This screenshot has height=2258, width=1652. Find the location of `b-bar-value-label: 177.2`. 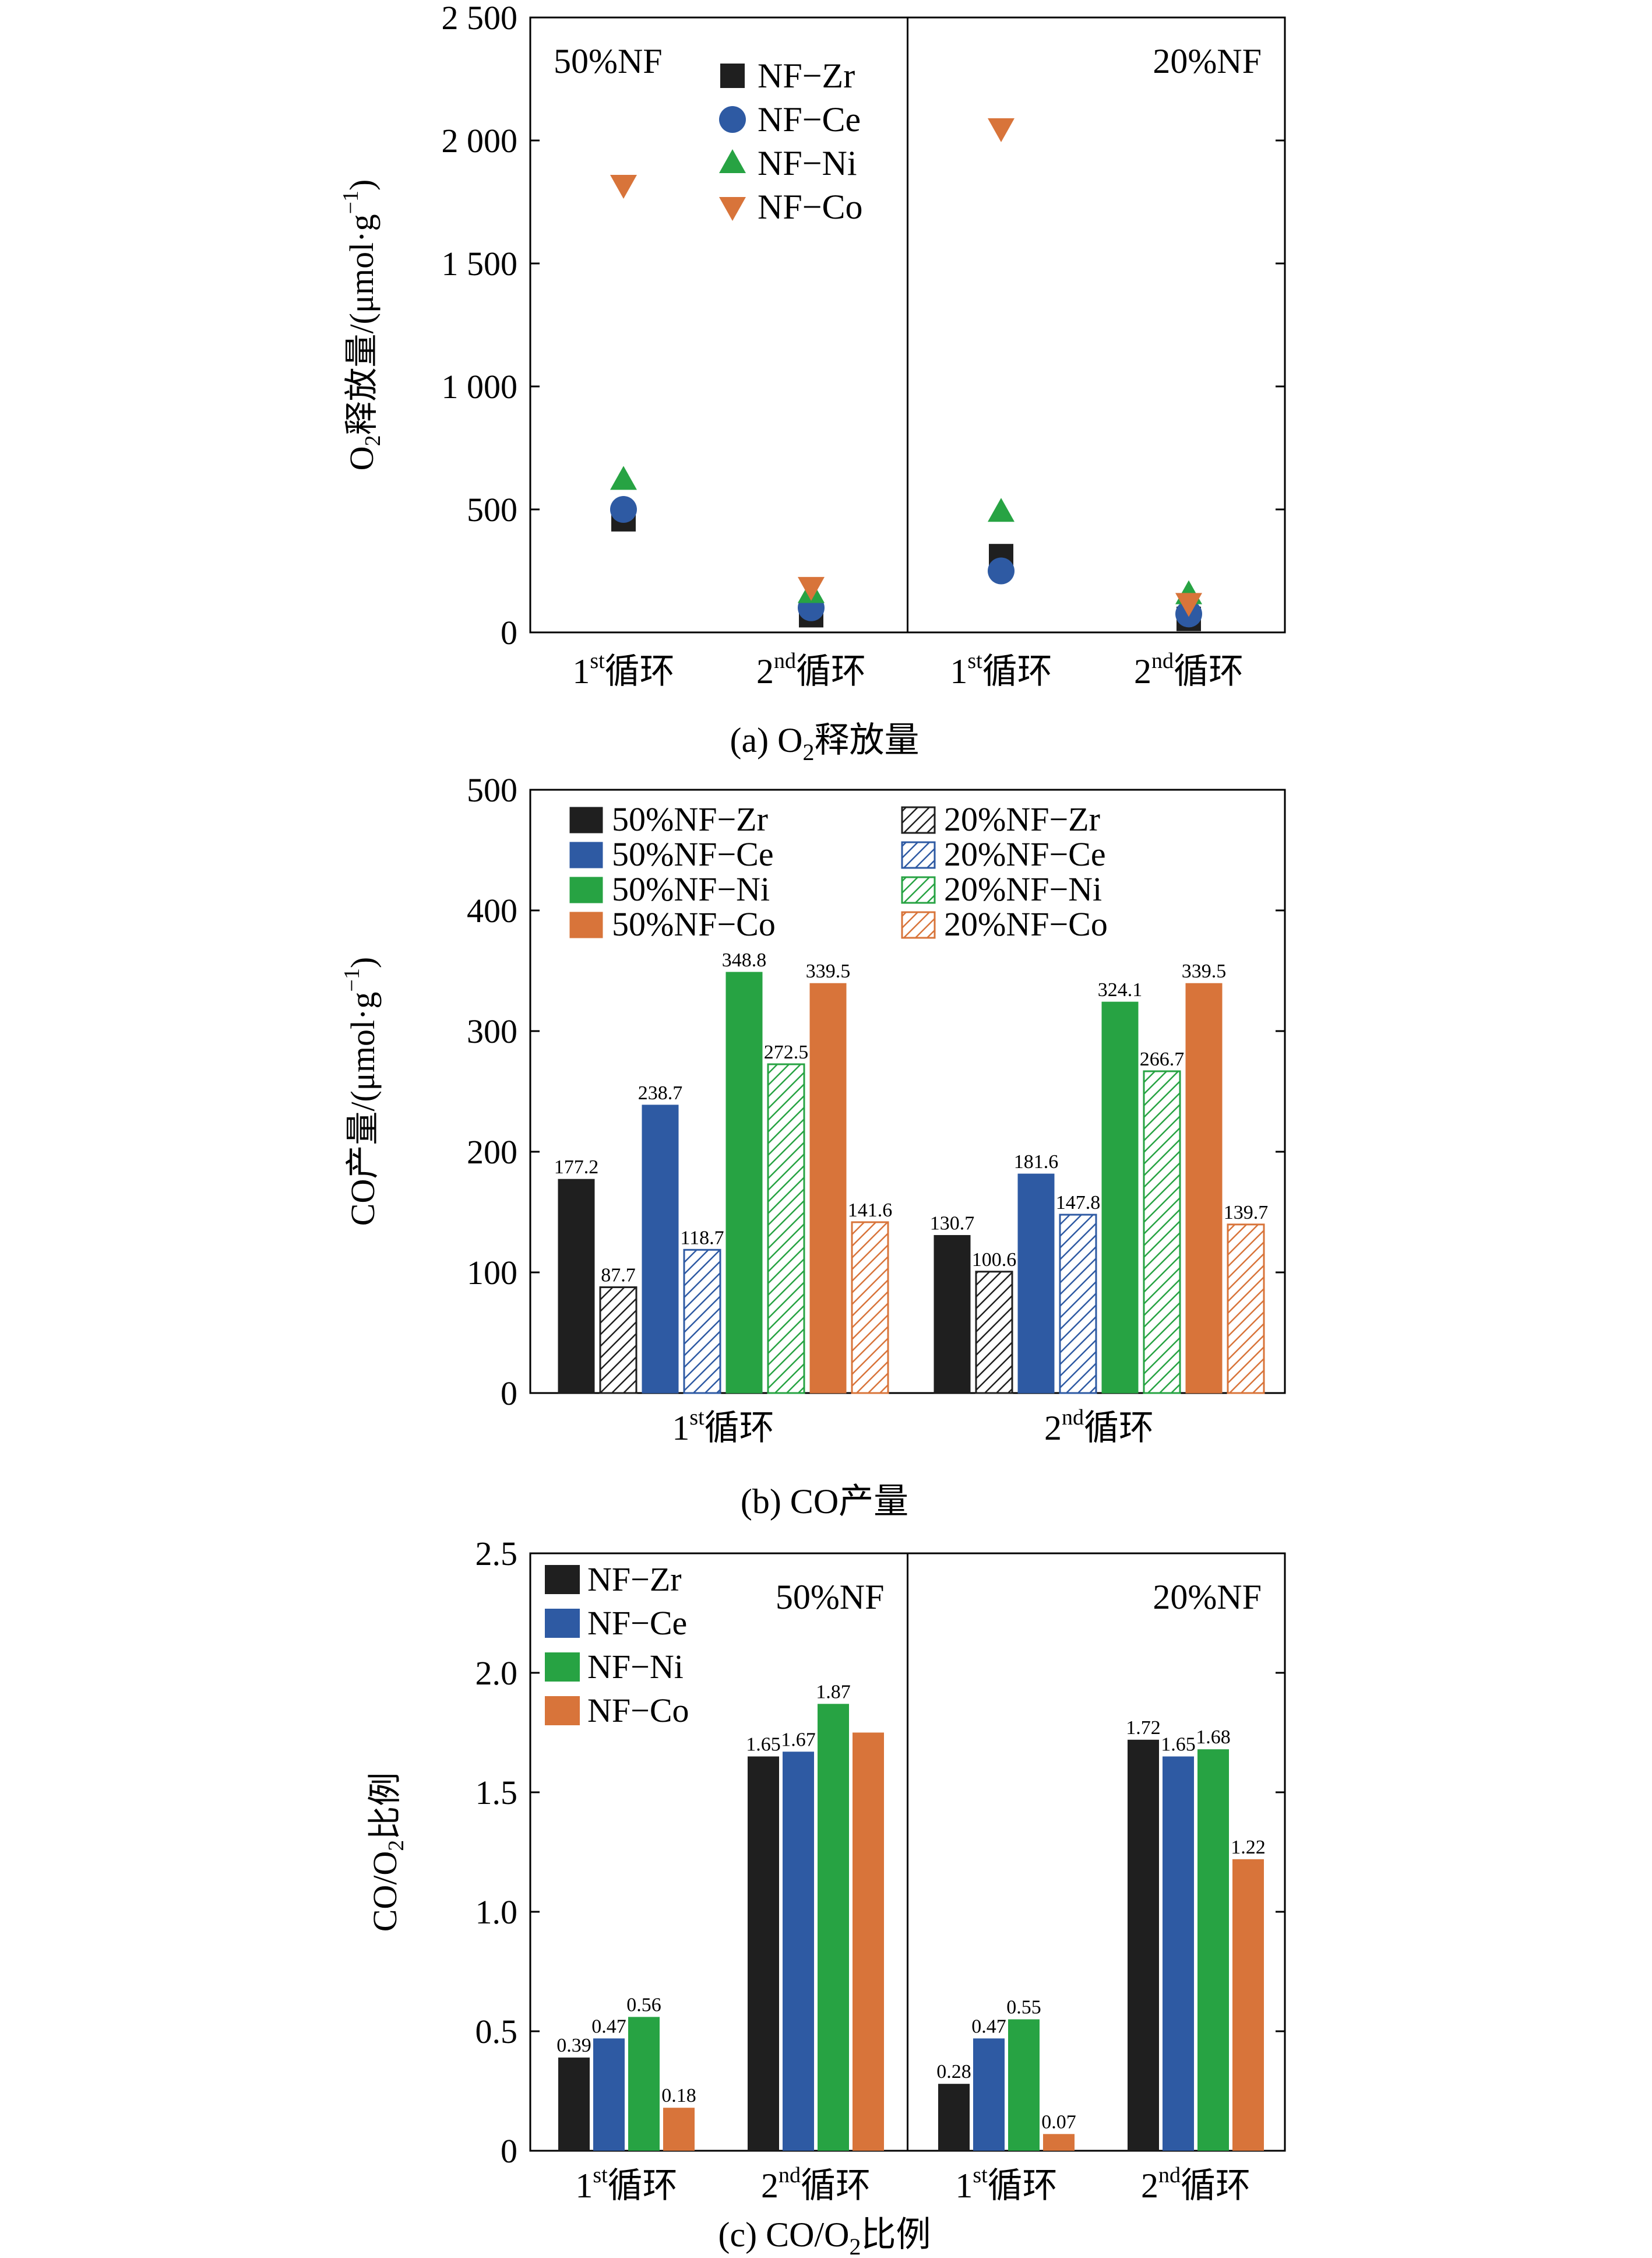

b-bar-value-label: 177.2 is located at coordinates (576, 1167).